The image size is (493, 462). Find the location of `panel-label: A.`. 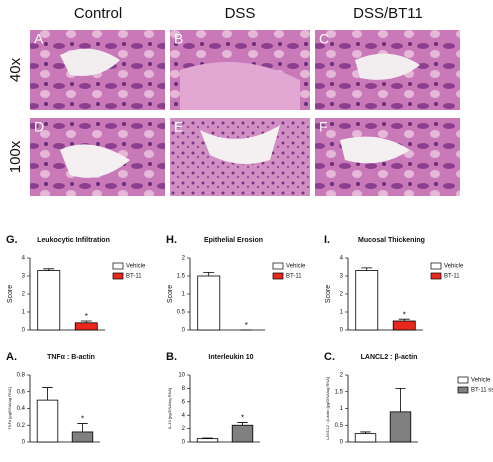

panel-label: A. is located at coordinates (11, 357).